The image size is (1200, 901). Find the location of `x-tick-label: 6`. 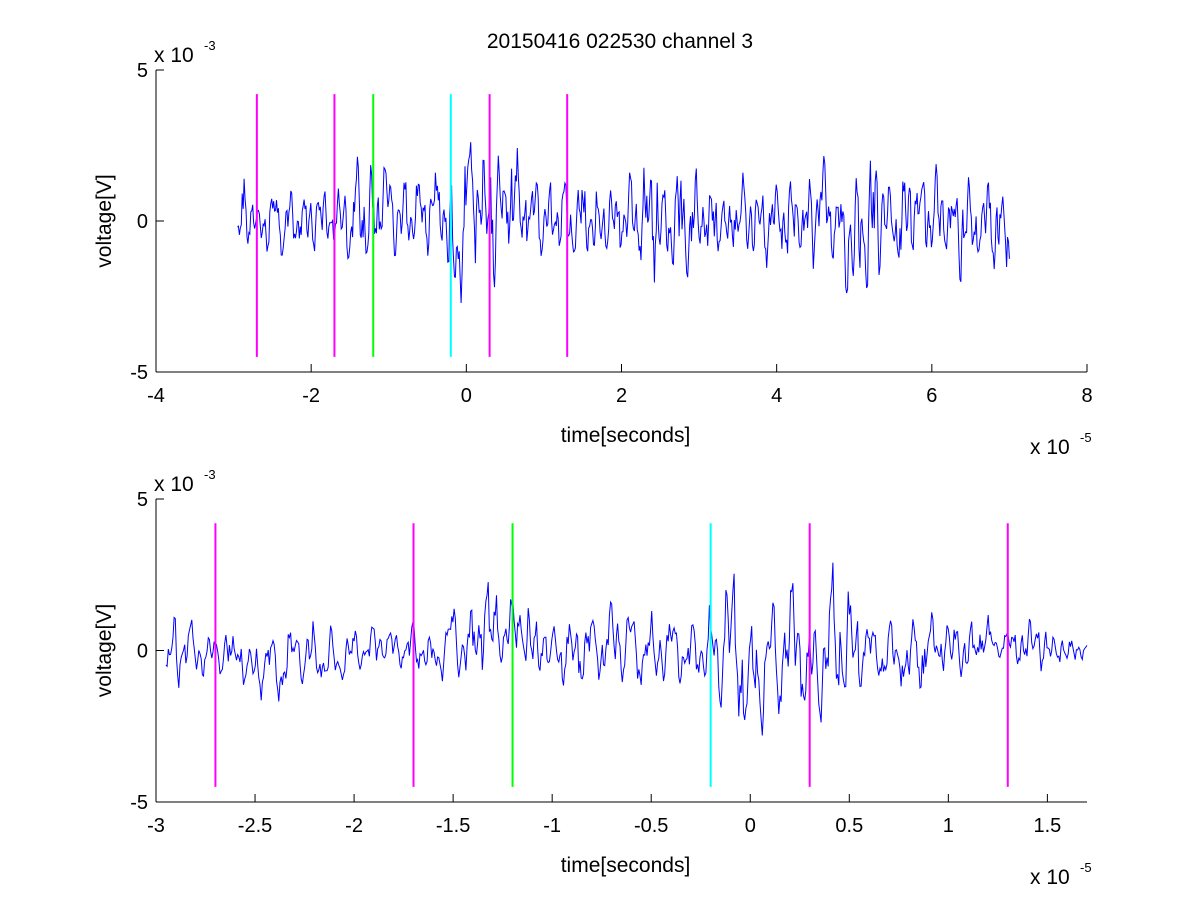

x-tick-label: 6 is located at coordinates (931, 396).